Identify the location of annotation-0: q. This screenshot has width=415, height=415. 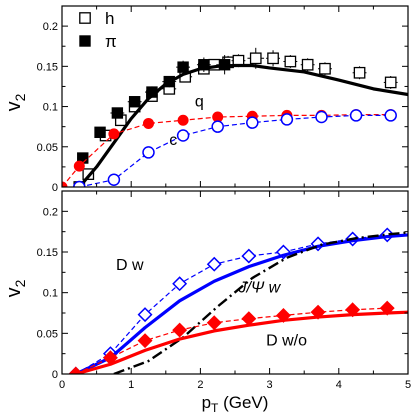
(199, 102).